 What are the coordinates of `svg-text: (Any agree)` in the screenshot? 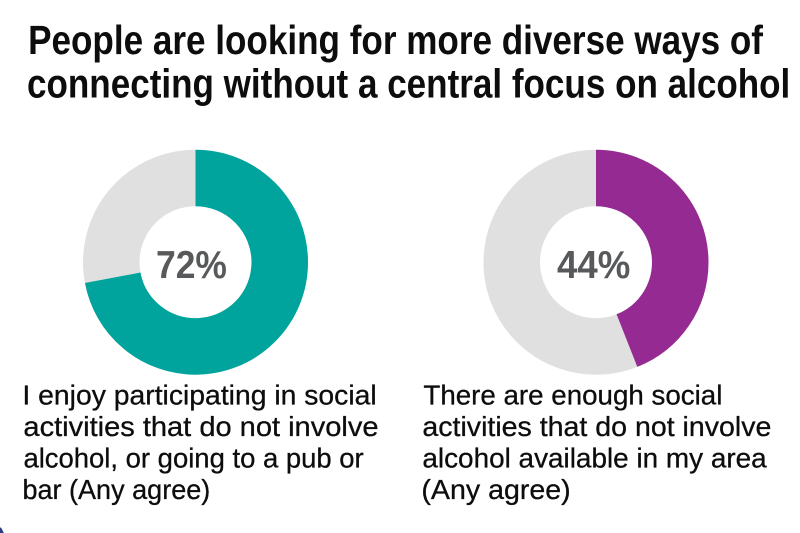 It's located at (495, 489).